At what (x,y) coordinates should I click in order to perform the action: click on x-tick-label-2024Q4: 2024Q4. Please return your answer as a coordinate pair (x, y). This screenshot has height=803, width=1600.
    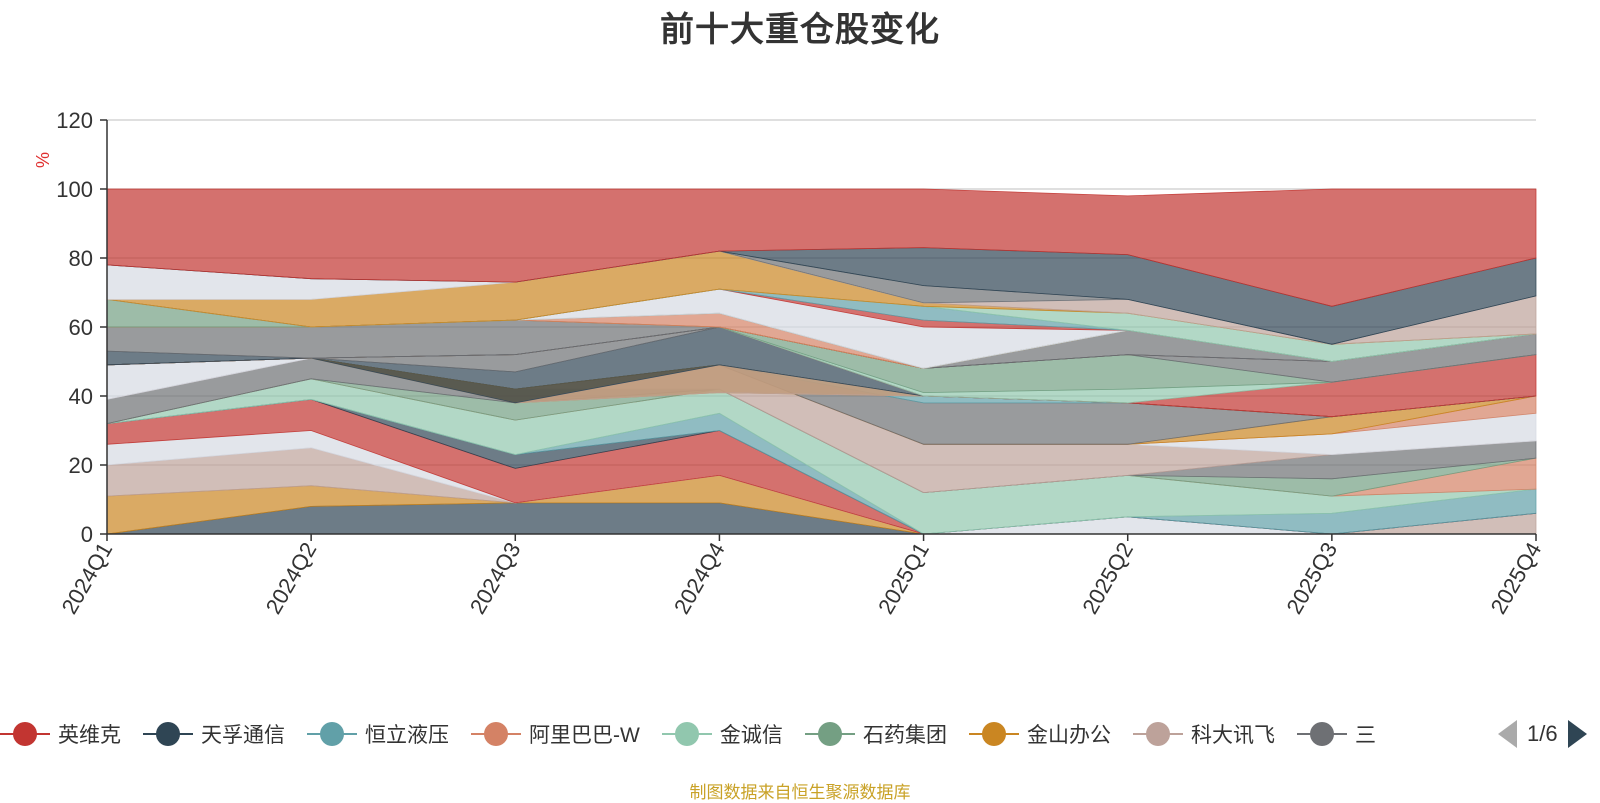
    Looking at the image, I should click on (699, 578).